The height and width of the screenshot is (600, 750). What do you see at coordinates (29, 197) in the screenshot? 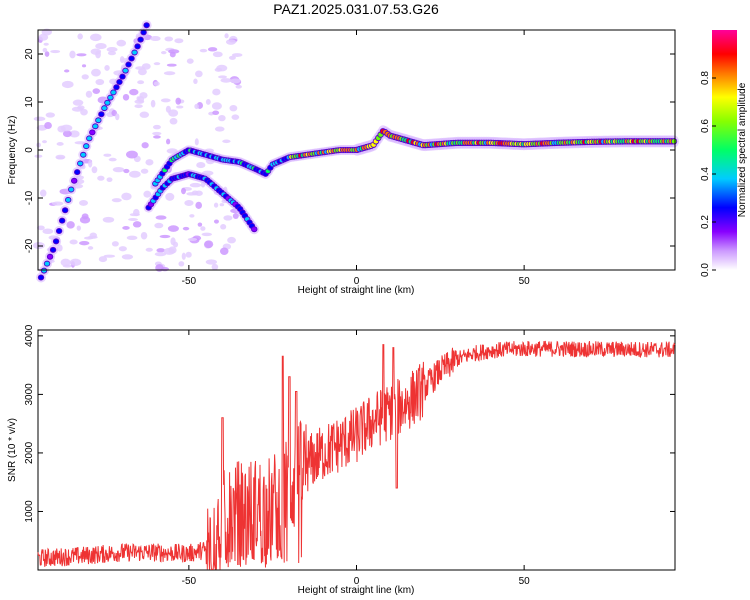
I see `spectrogram-ytick-label: -10` at bounding box center [29, 197].